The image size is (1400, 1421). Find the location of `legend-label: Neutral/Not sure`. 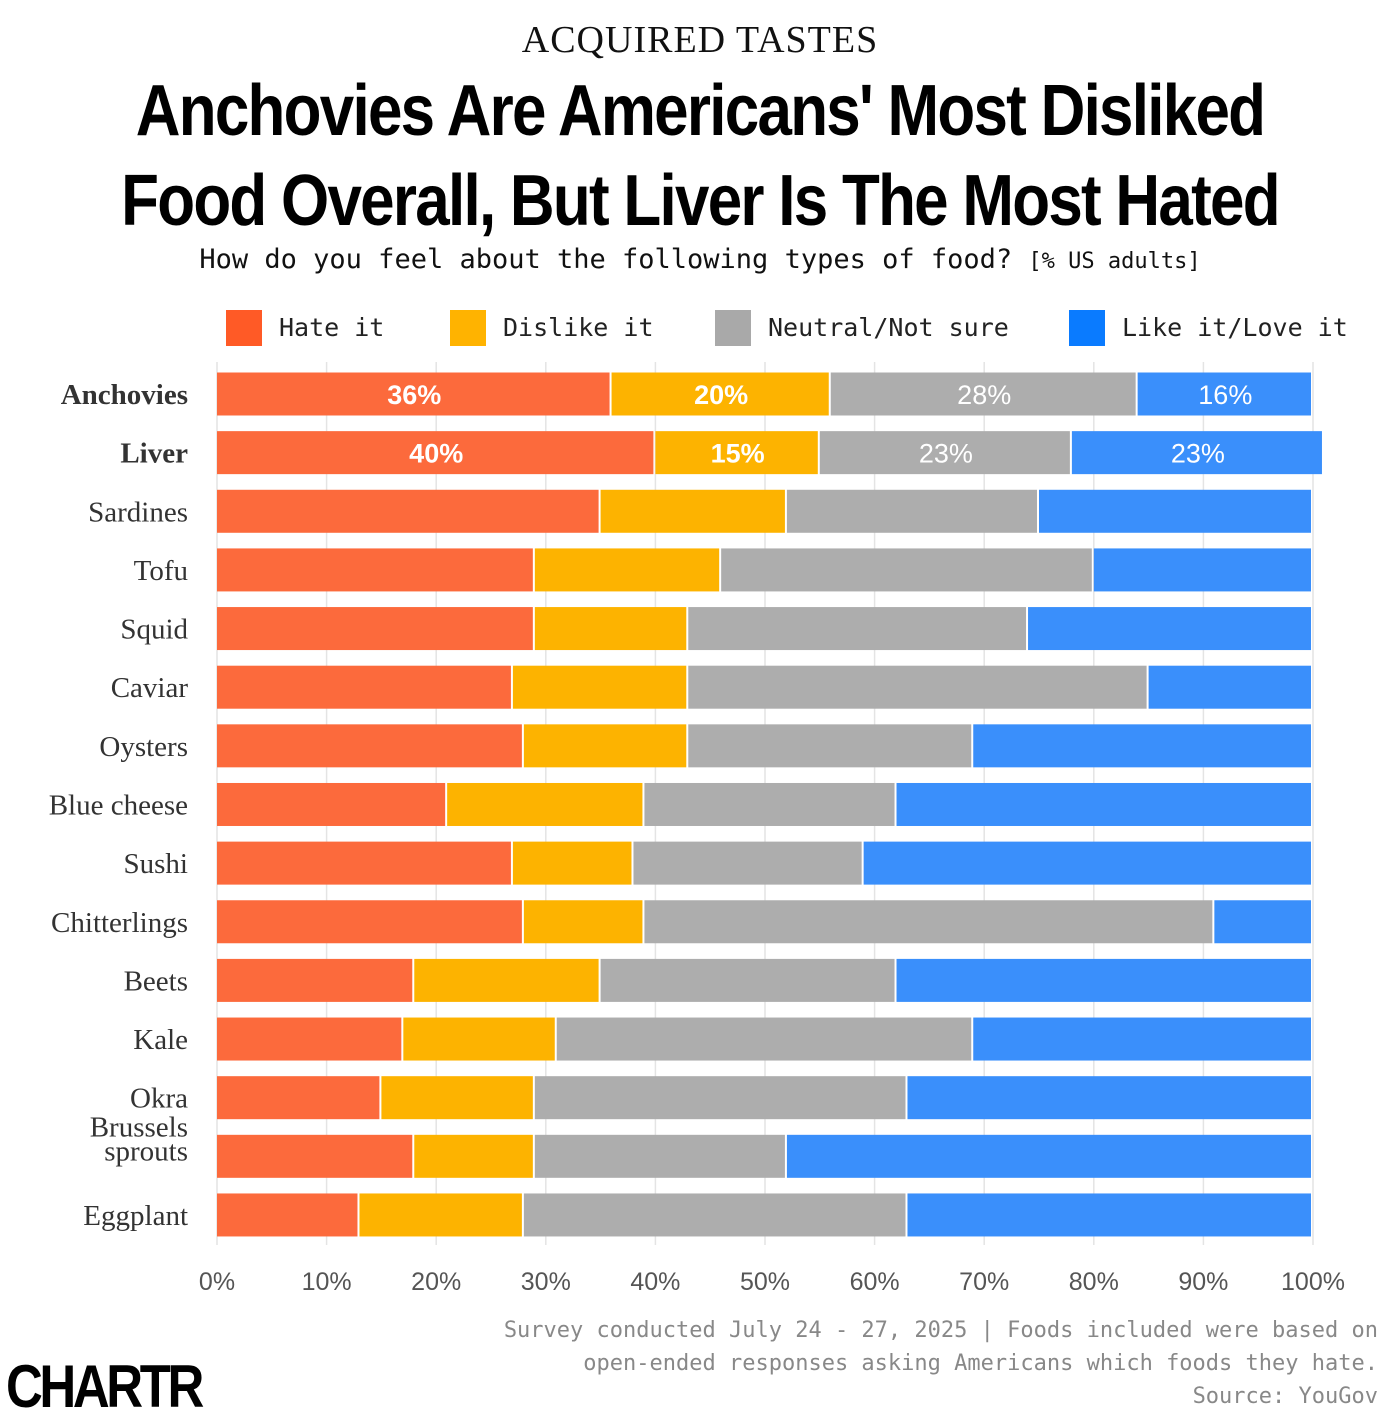

legend-label: Neutral/Not sure is located at coordinates (888, 327).